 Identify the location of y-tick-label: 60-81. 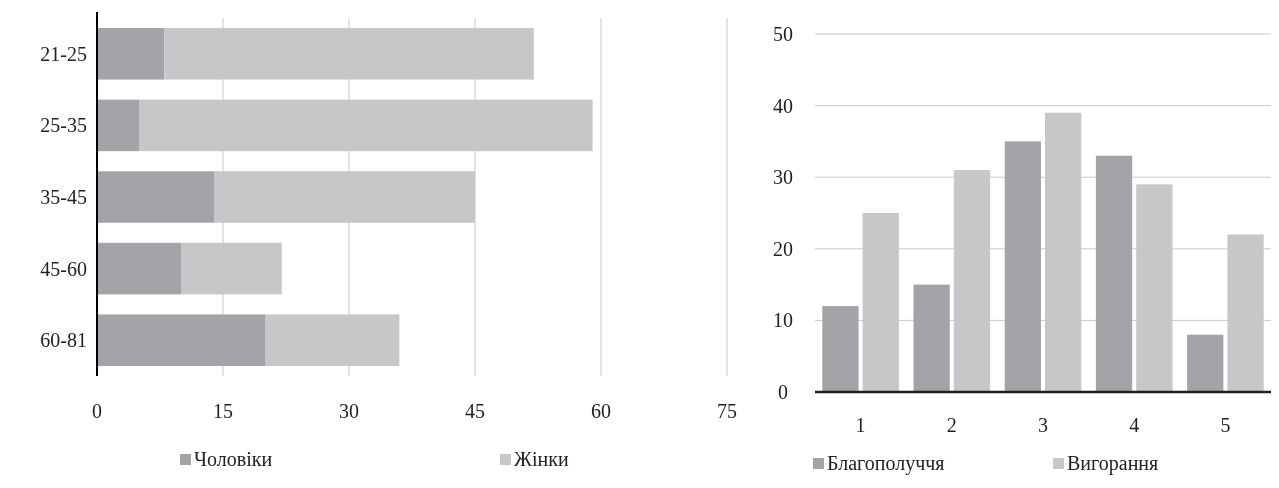
(63, 340).